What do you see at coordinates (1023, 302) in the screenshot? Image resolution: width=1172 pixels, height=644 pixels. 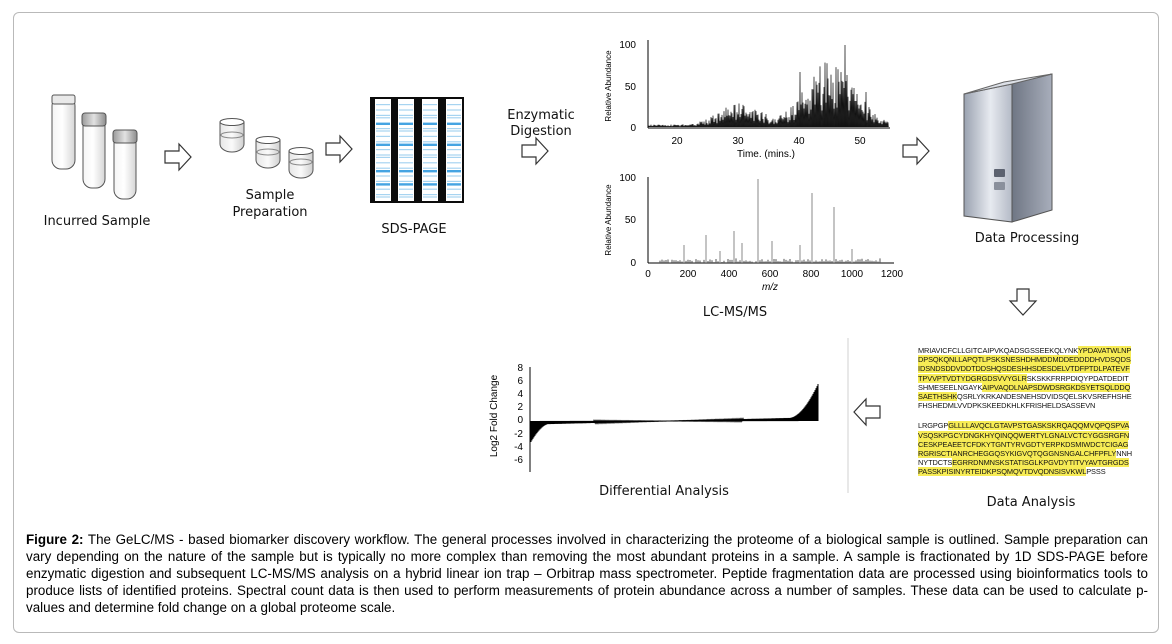 I see `down-arrow-icon` at bounding box center [1023, 302].